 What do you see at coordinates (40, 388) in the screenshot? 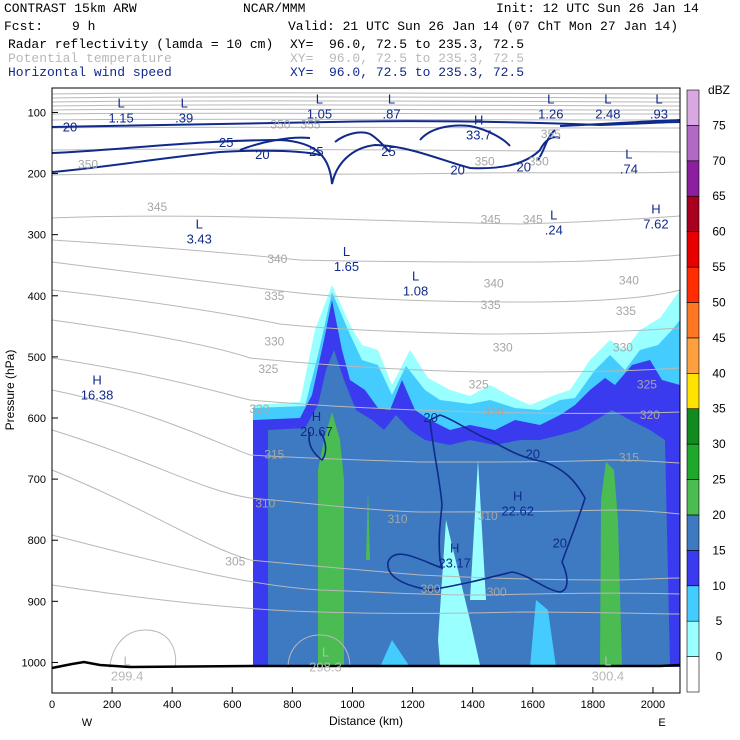
I see `y-axis: 100 200 300 400 500 600 700 800 900 1000` at bounding box center [40, 388].